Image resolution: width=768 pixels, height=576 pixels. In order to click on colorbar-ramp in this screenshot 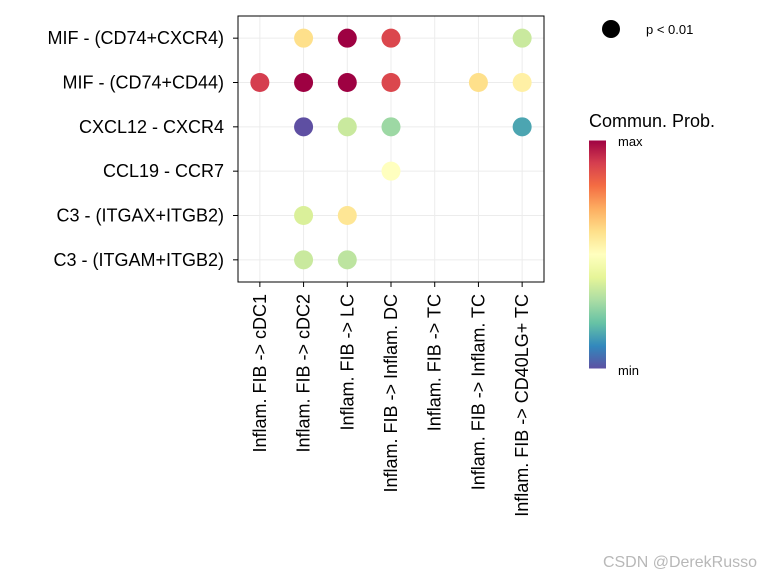, I will do `click(597, 254)`.